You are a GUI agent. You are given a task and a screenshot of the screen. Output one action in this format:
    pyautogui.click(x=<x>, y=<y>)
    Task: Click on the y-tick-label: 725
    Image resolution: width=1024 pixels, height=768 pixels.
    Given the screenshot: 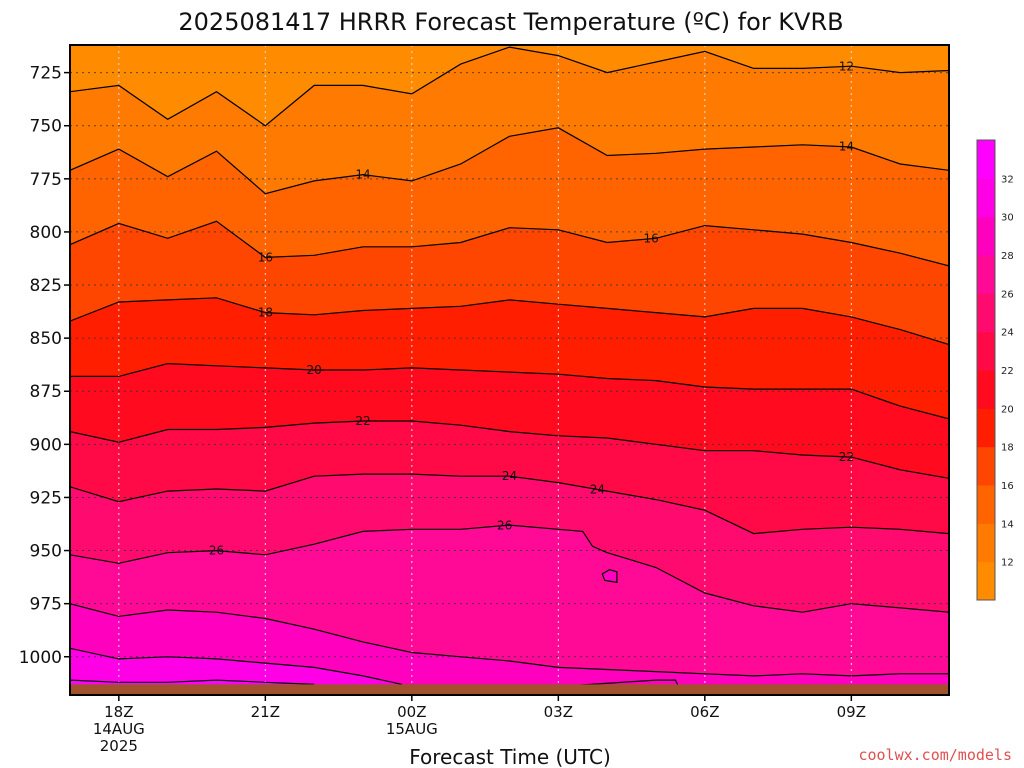 What is the action you would take?
    pyautogui.click(x=46, y=74)
    